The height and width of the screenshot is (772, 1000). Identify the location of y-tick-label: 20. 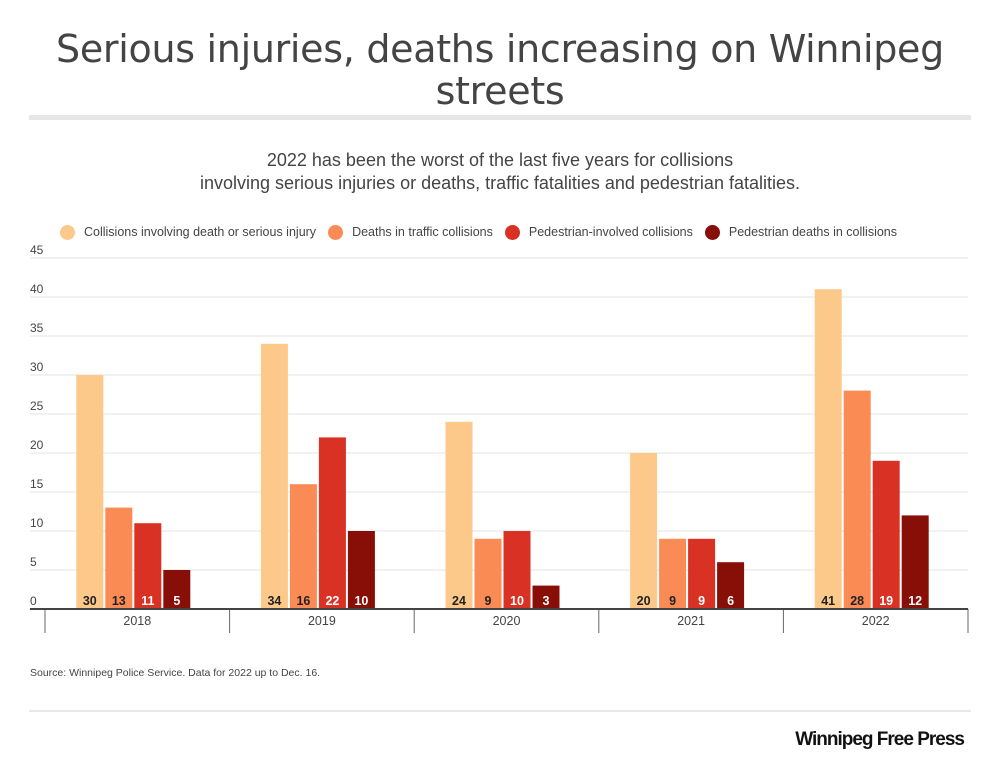
(37, 445).